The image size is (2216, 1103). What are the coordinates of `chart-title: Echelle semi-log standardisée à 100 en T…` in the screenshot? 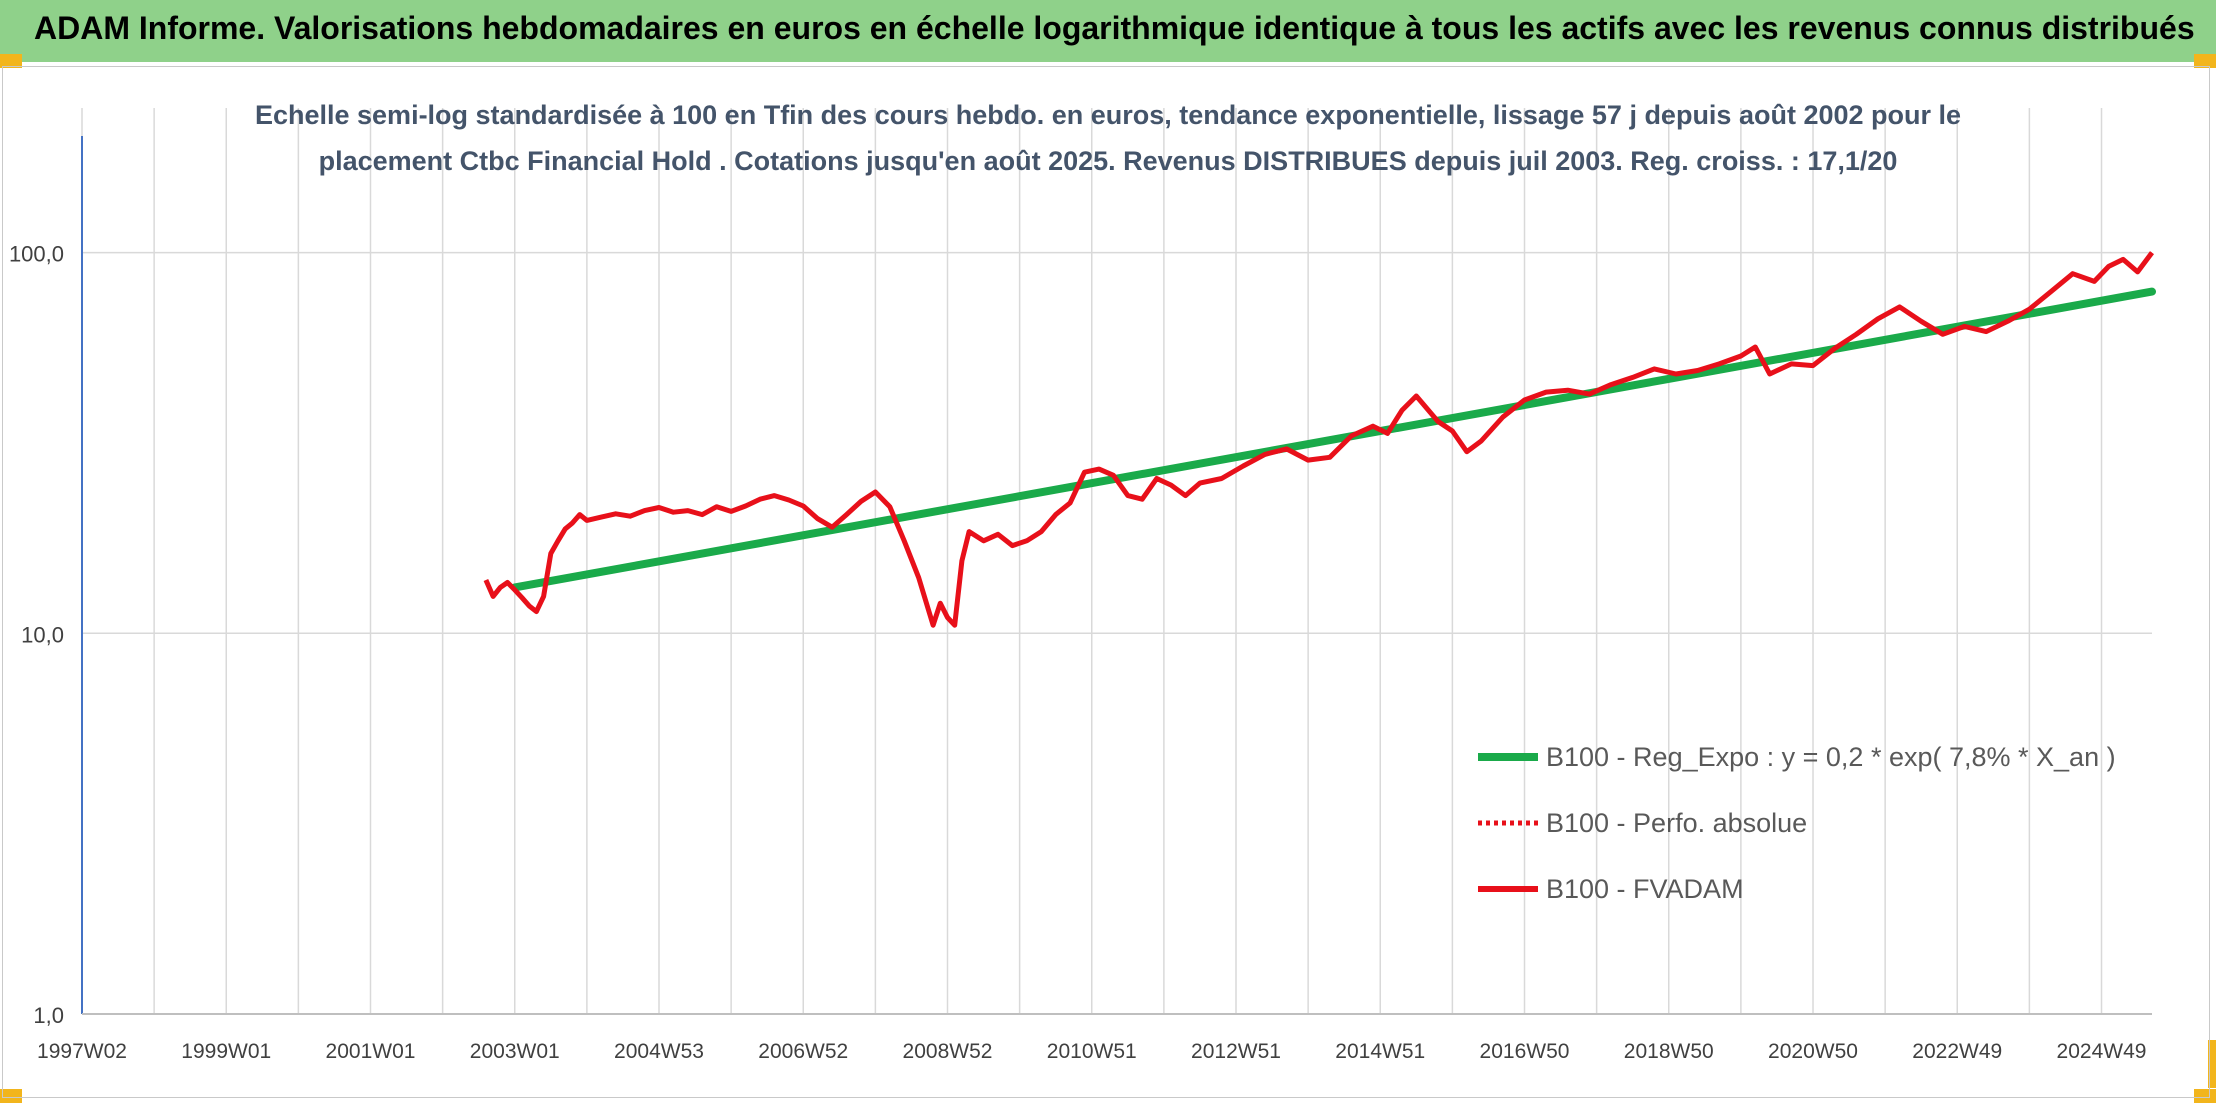 It's located at (1108, 138).